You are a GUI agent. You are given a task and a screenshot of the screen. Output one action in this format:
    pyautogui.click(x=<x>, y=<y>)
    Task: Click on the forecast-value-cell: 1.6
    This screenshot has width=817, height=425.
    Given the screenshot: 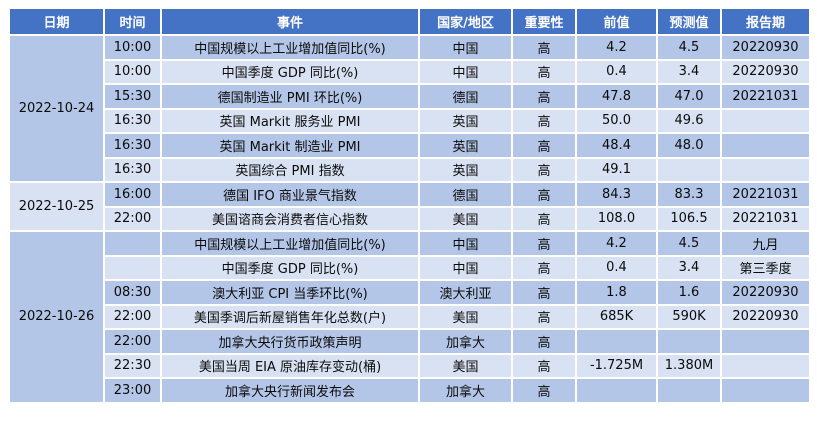 What is the action you would take?
    pyautogui.click(x=689, y=292)
    